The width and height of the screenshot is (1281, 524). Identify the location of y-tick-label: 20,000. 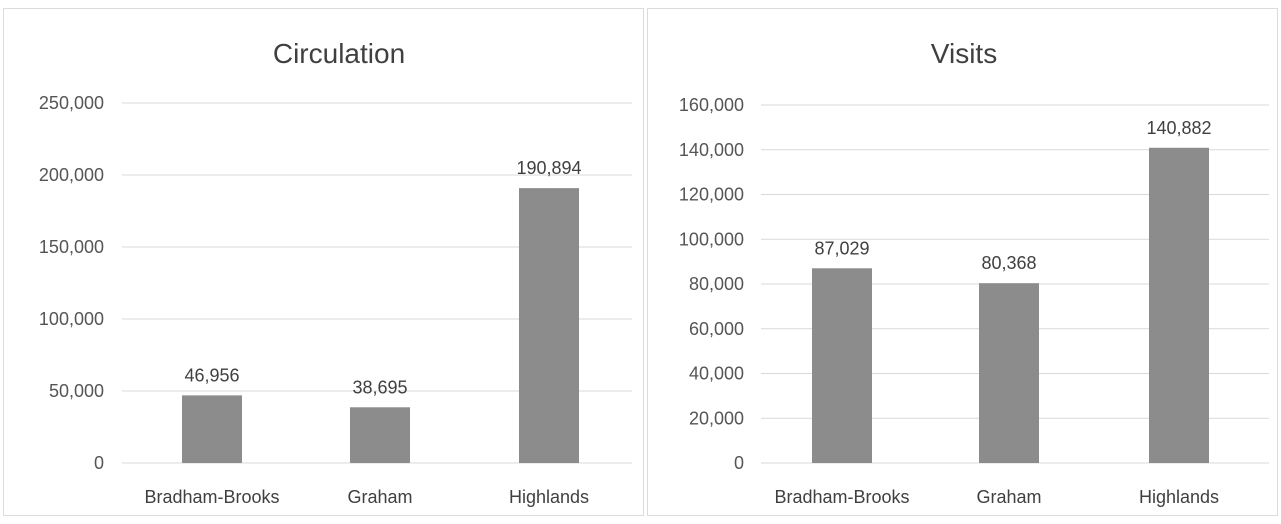
(716, 418).